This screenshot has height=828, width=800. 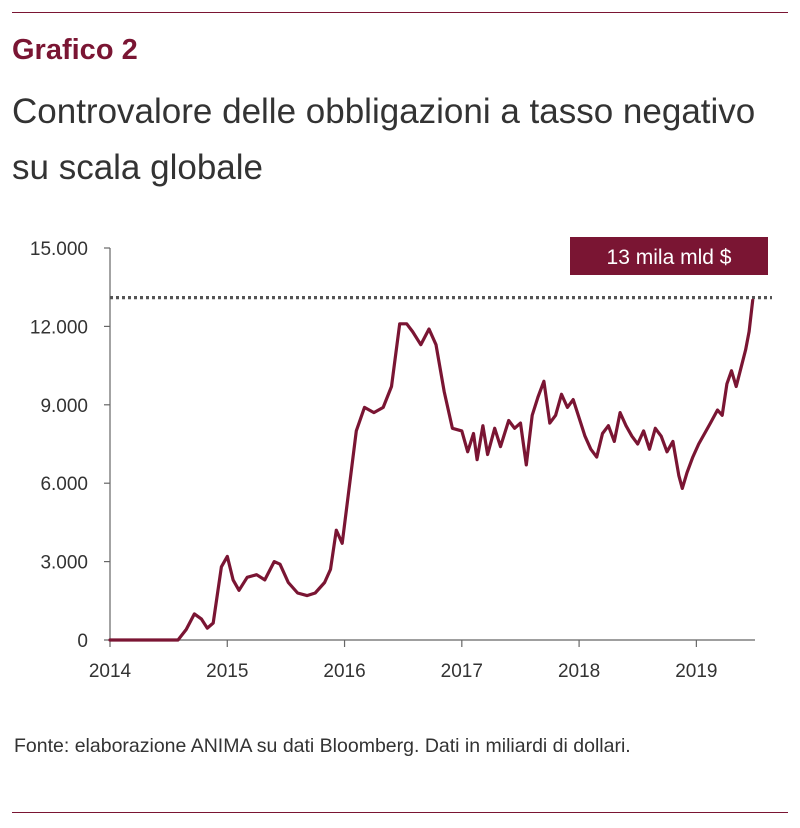 What do you see at coordinates (75, 50) in the screenshot?
I see `figure-label: Grafico 2` at bounding box center [75, 50].